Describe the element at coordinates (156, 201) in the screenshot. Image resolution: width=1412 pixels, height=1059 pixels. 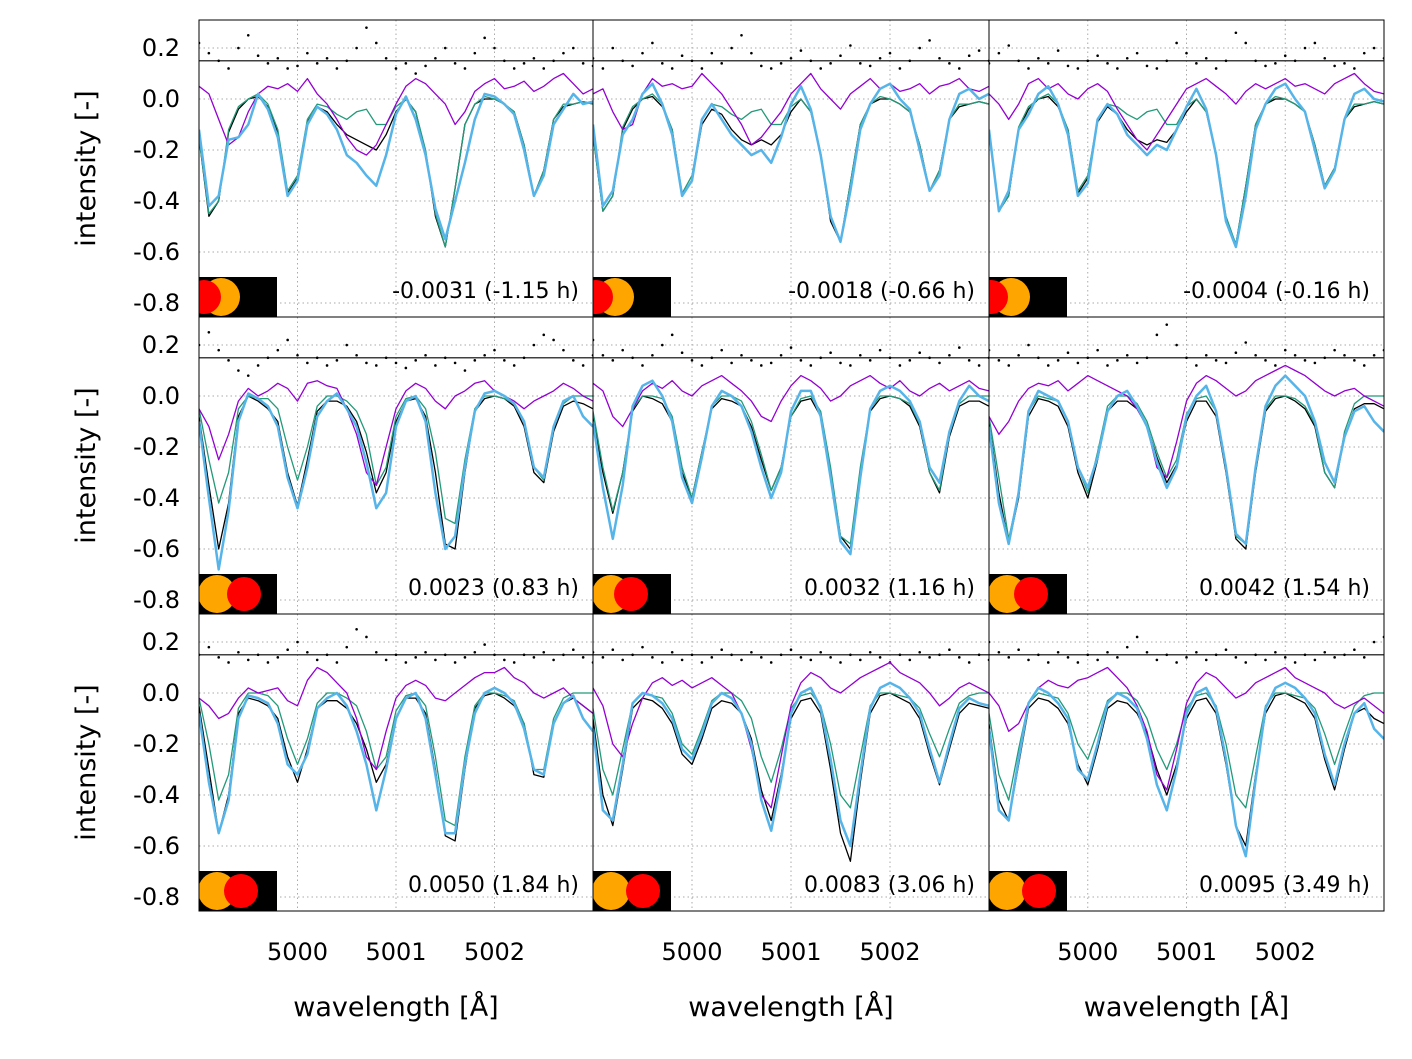
I see `y-tick-label: -0.4` at that location.